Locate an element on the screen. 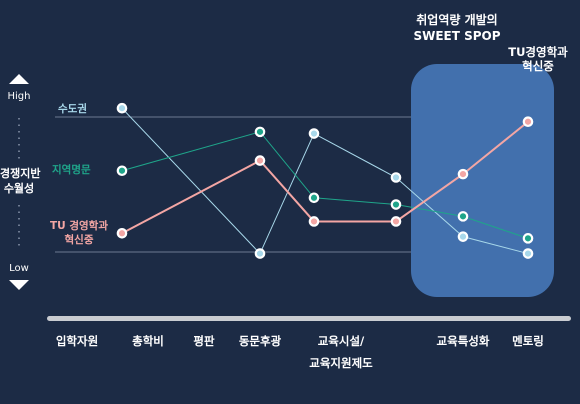 The width and height of the screenshot is (580, 404). y-axis-high-label: High is located at coordinates (19, 96).